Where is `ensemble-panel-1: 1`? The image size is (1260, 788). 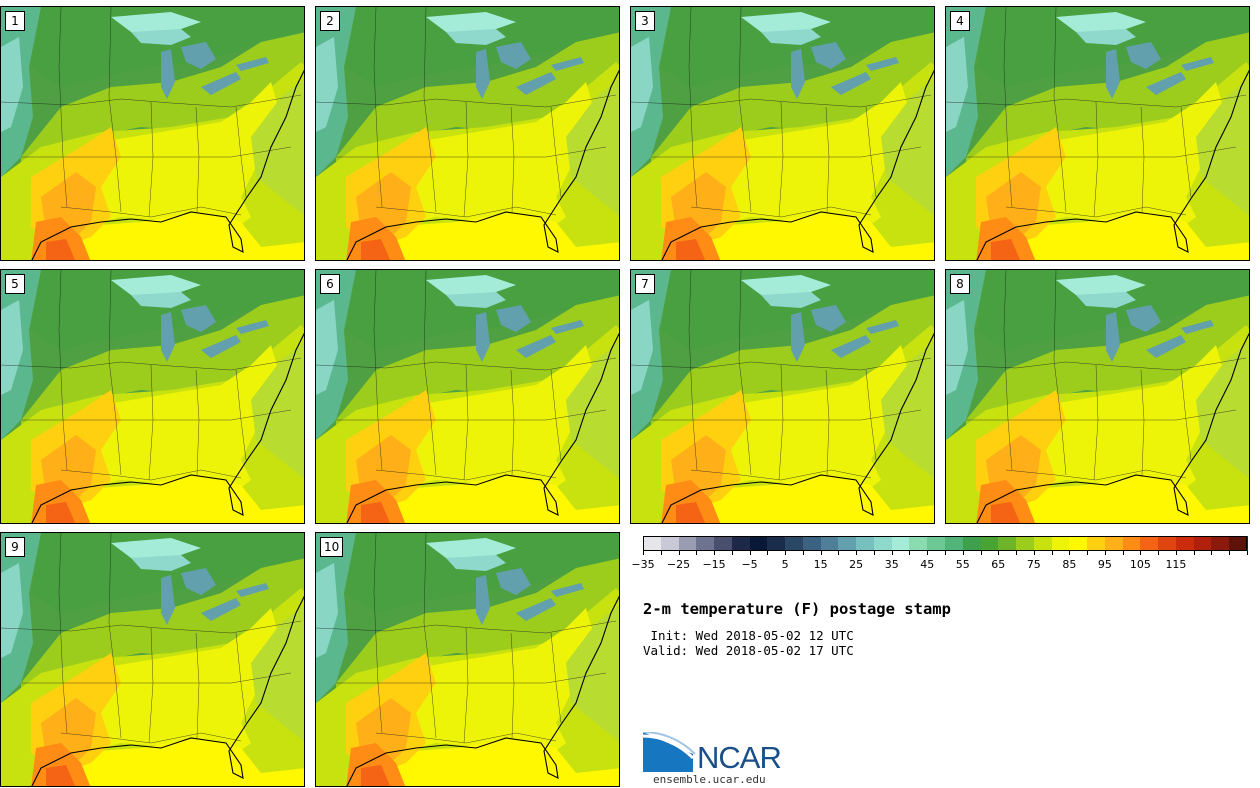 ensemble-panel-1: 1 is located at coordinates (152, 133).